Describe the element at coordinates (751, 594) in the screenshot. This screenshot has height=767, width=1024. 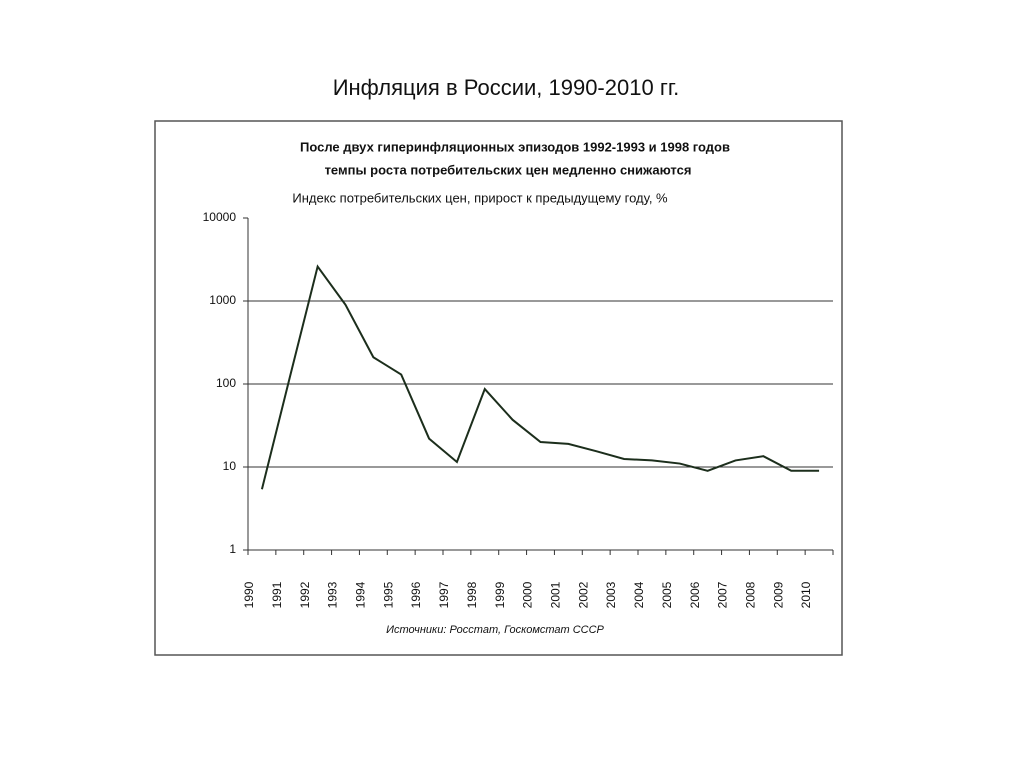
I see `x-tick-label: 2008` at that location.